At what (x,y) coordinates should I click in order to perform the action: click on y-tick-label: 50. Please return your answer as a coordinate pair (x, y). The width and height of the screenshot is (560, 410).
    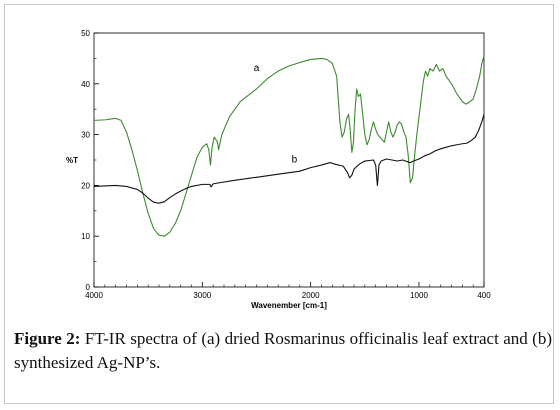
    Looking at the image, I should click on (85, 33).